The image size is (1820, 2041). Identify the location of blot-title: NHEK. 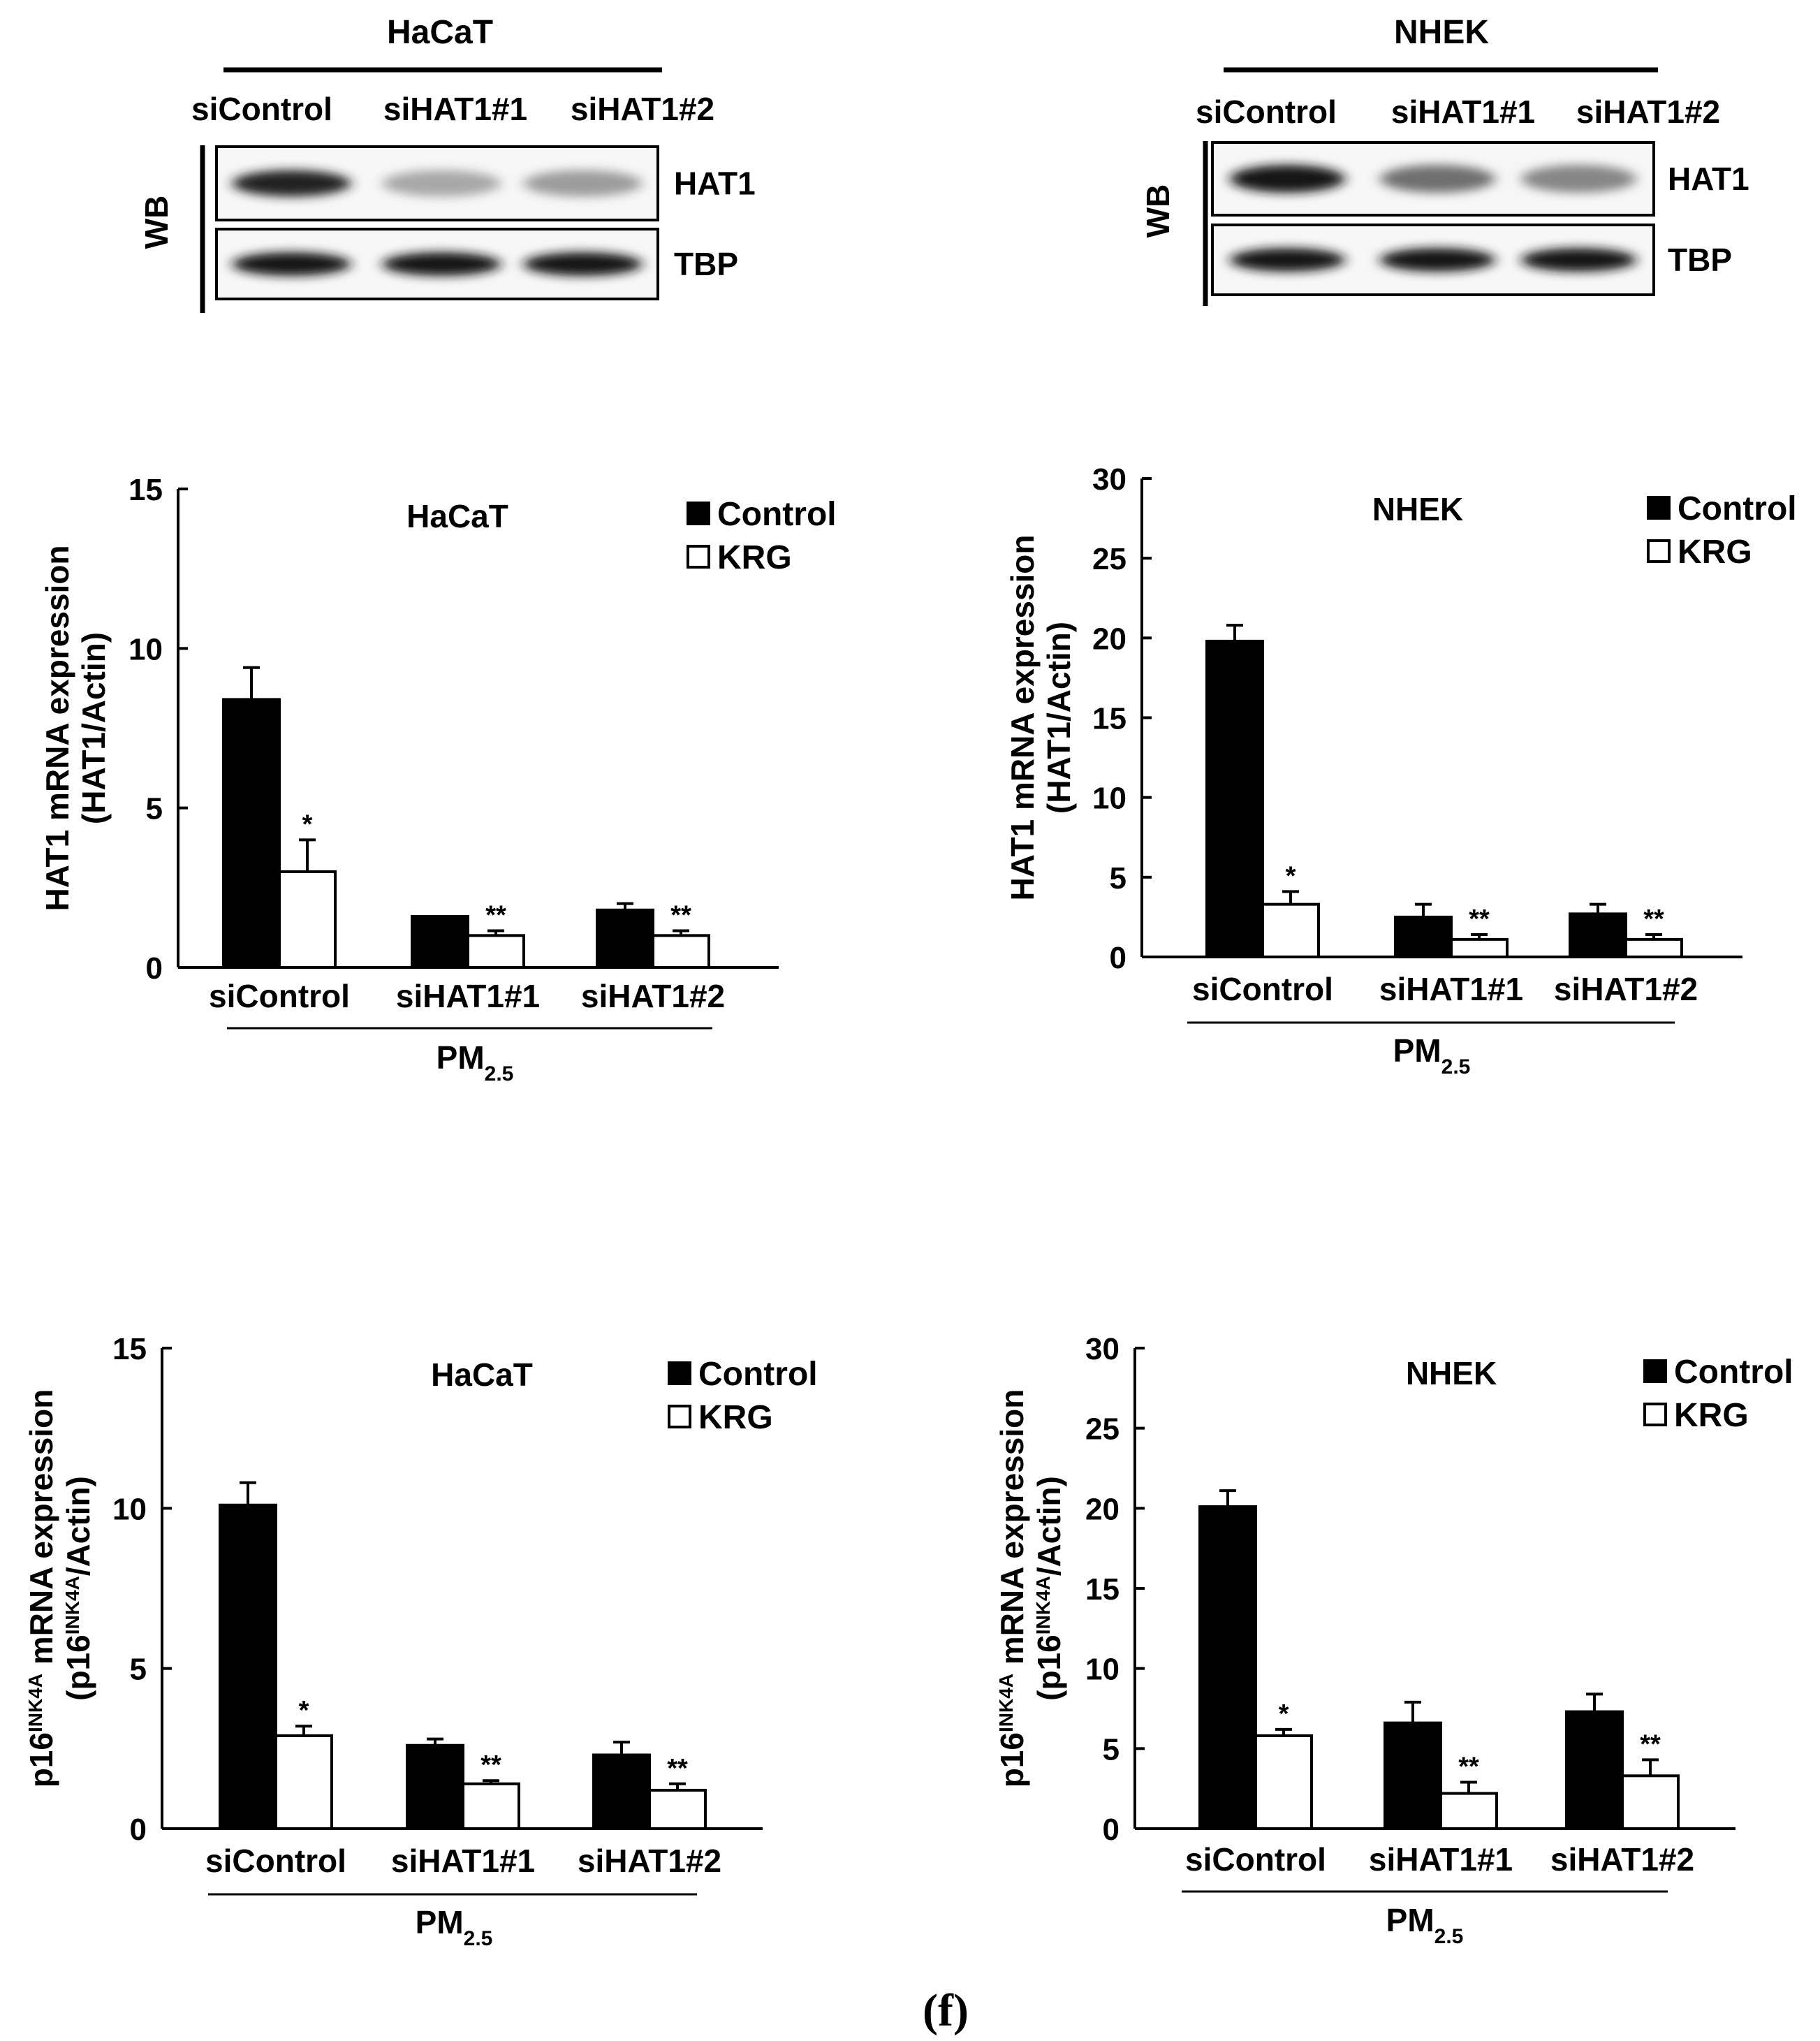
(1441, 32).